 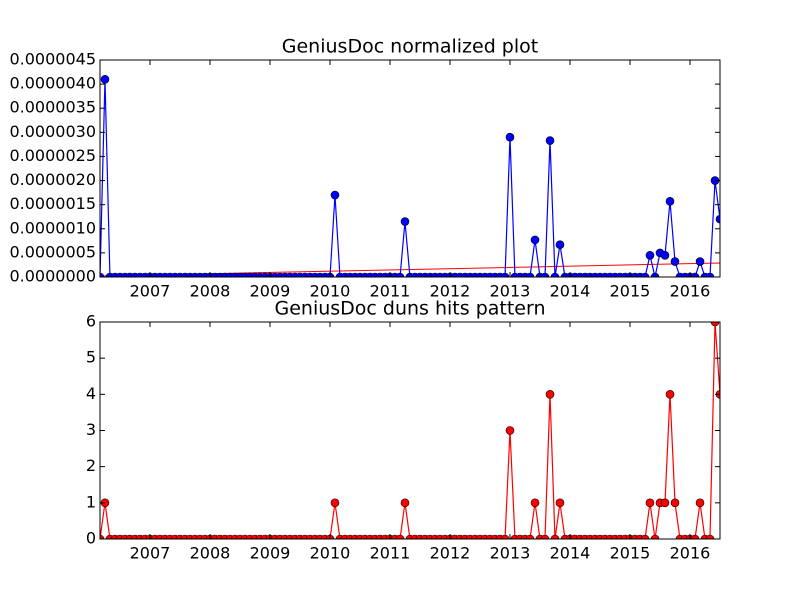 What do you see at coordinates (91, 465) in the screenshot?
I see `y-tick-label: 2` at bounding box center [91, 465].